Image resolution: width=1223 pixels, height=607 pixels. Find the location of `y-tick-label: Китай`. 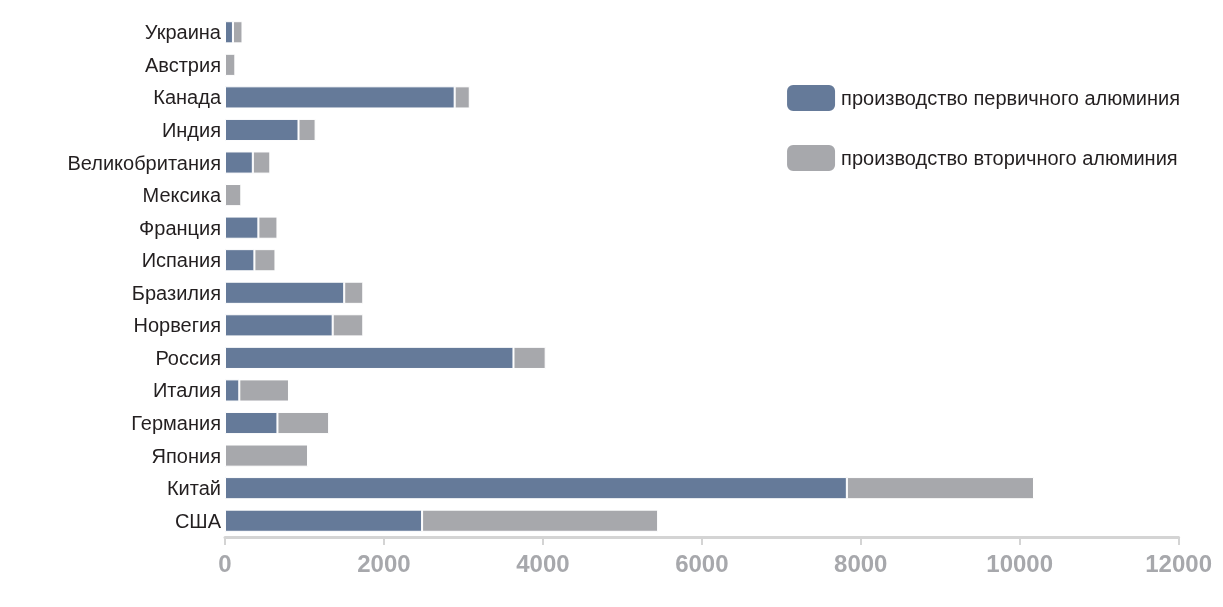

y-tick-label: Китай is located at coordinates (193, 488).